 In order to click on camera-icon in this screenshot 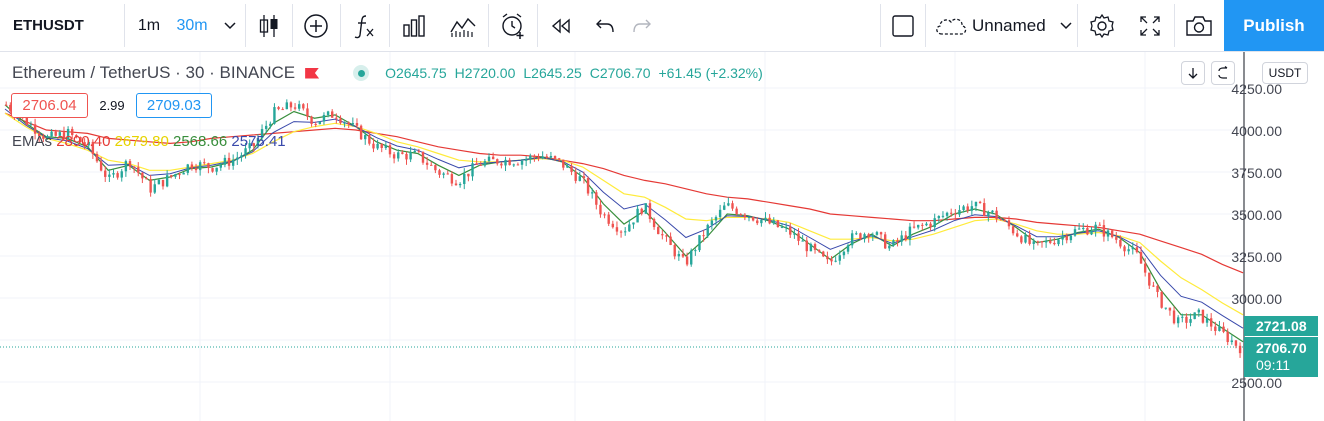, I will do `click(1199, 25)`.